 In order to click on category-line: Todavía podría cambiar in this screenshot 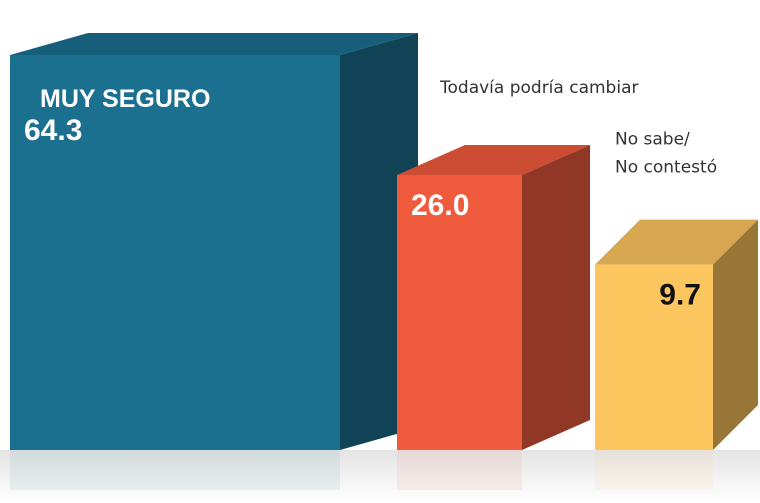, I will do `click(538, 88)`.